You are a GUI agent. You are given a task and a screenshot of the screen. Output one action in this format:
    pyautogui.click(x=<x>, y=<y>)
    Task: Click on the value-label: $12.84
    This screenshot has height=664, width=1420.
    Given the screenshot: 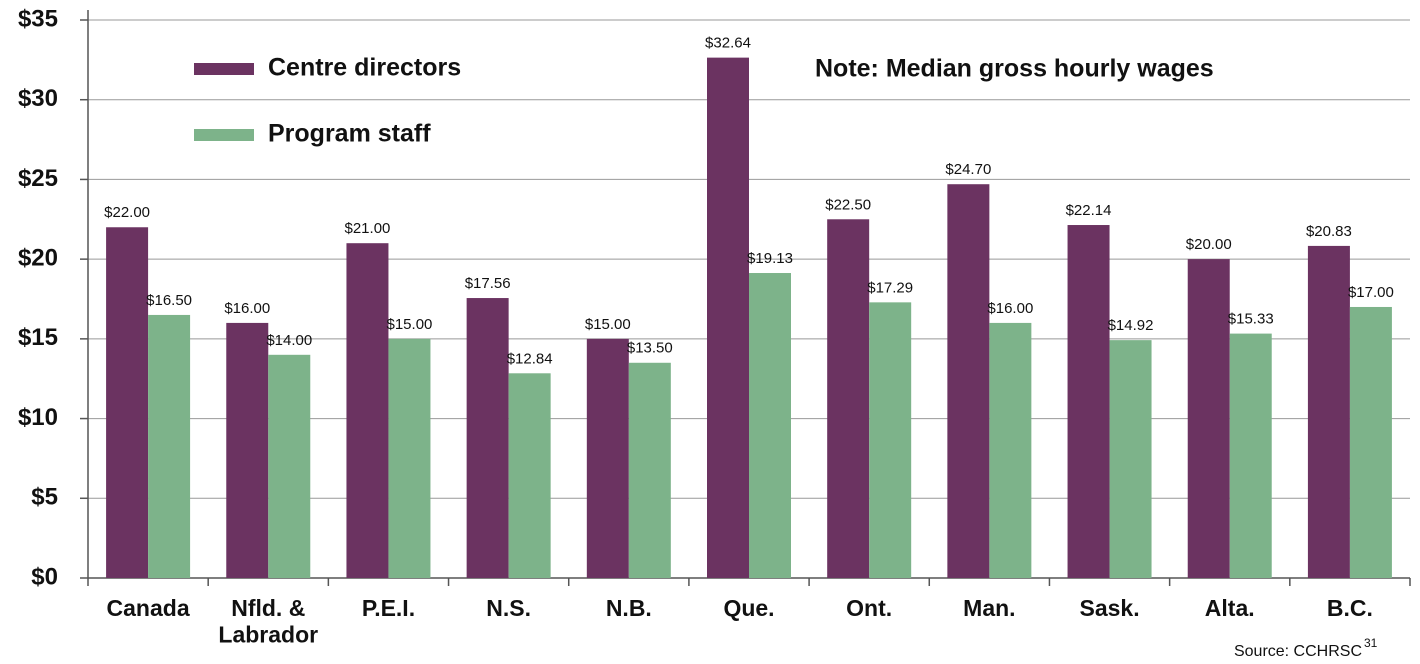 What is the action you would take?
    pyautogui.click(x=530, y=358)
    